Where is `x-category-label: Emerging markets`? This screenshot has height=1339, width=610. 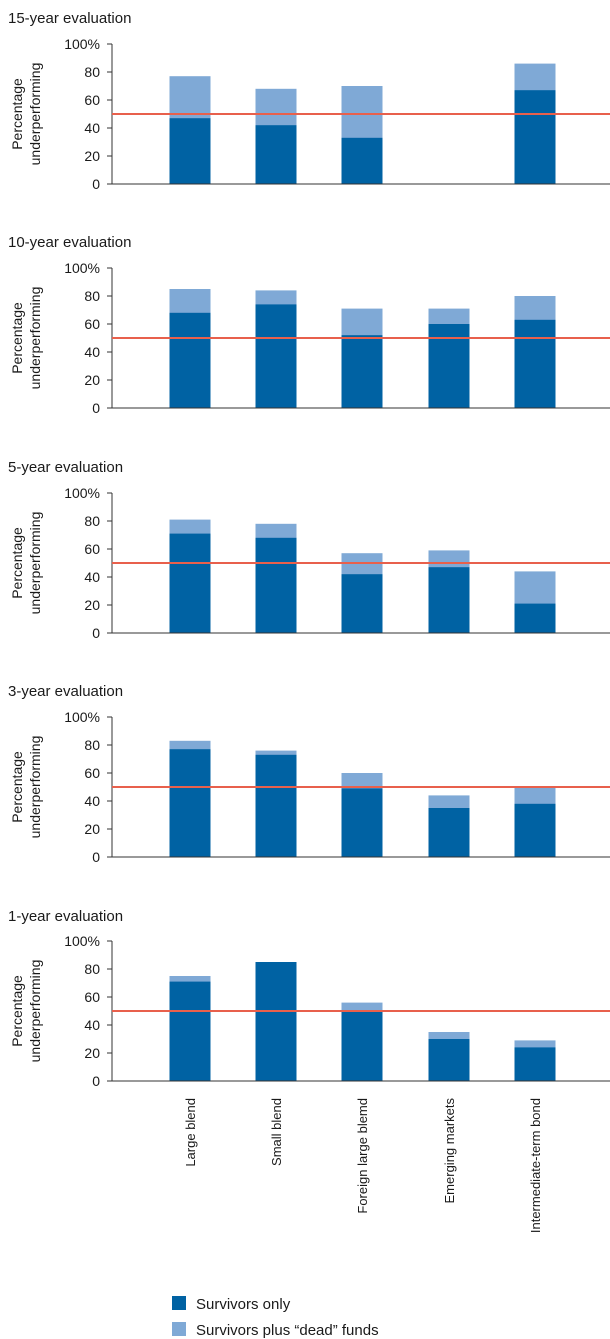 x-category-label: Emerging markets is located at coordinates (449, 1151).